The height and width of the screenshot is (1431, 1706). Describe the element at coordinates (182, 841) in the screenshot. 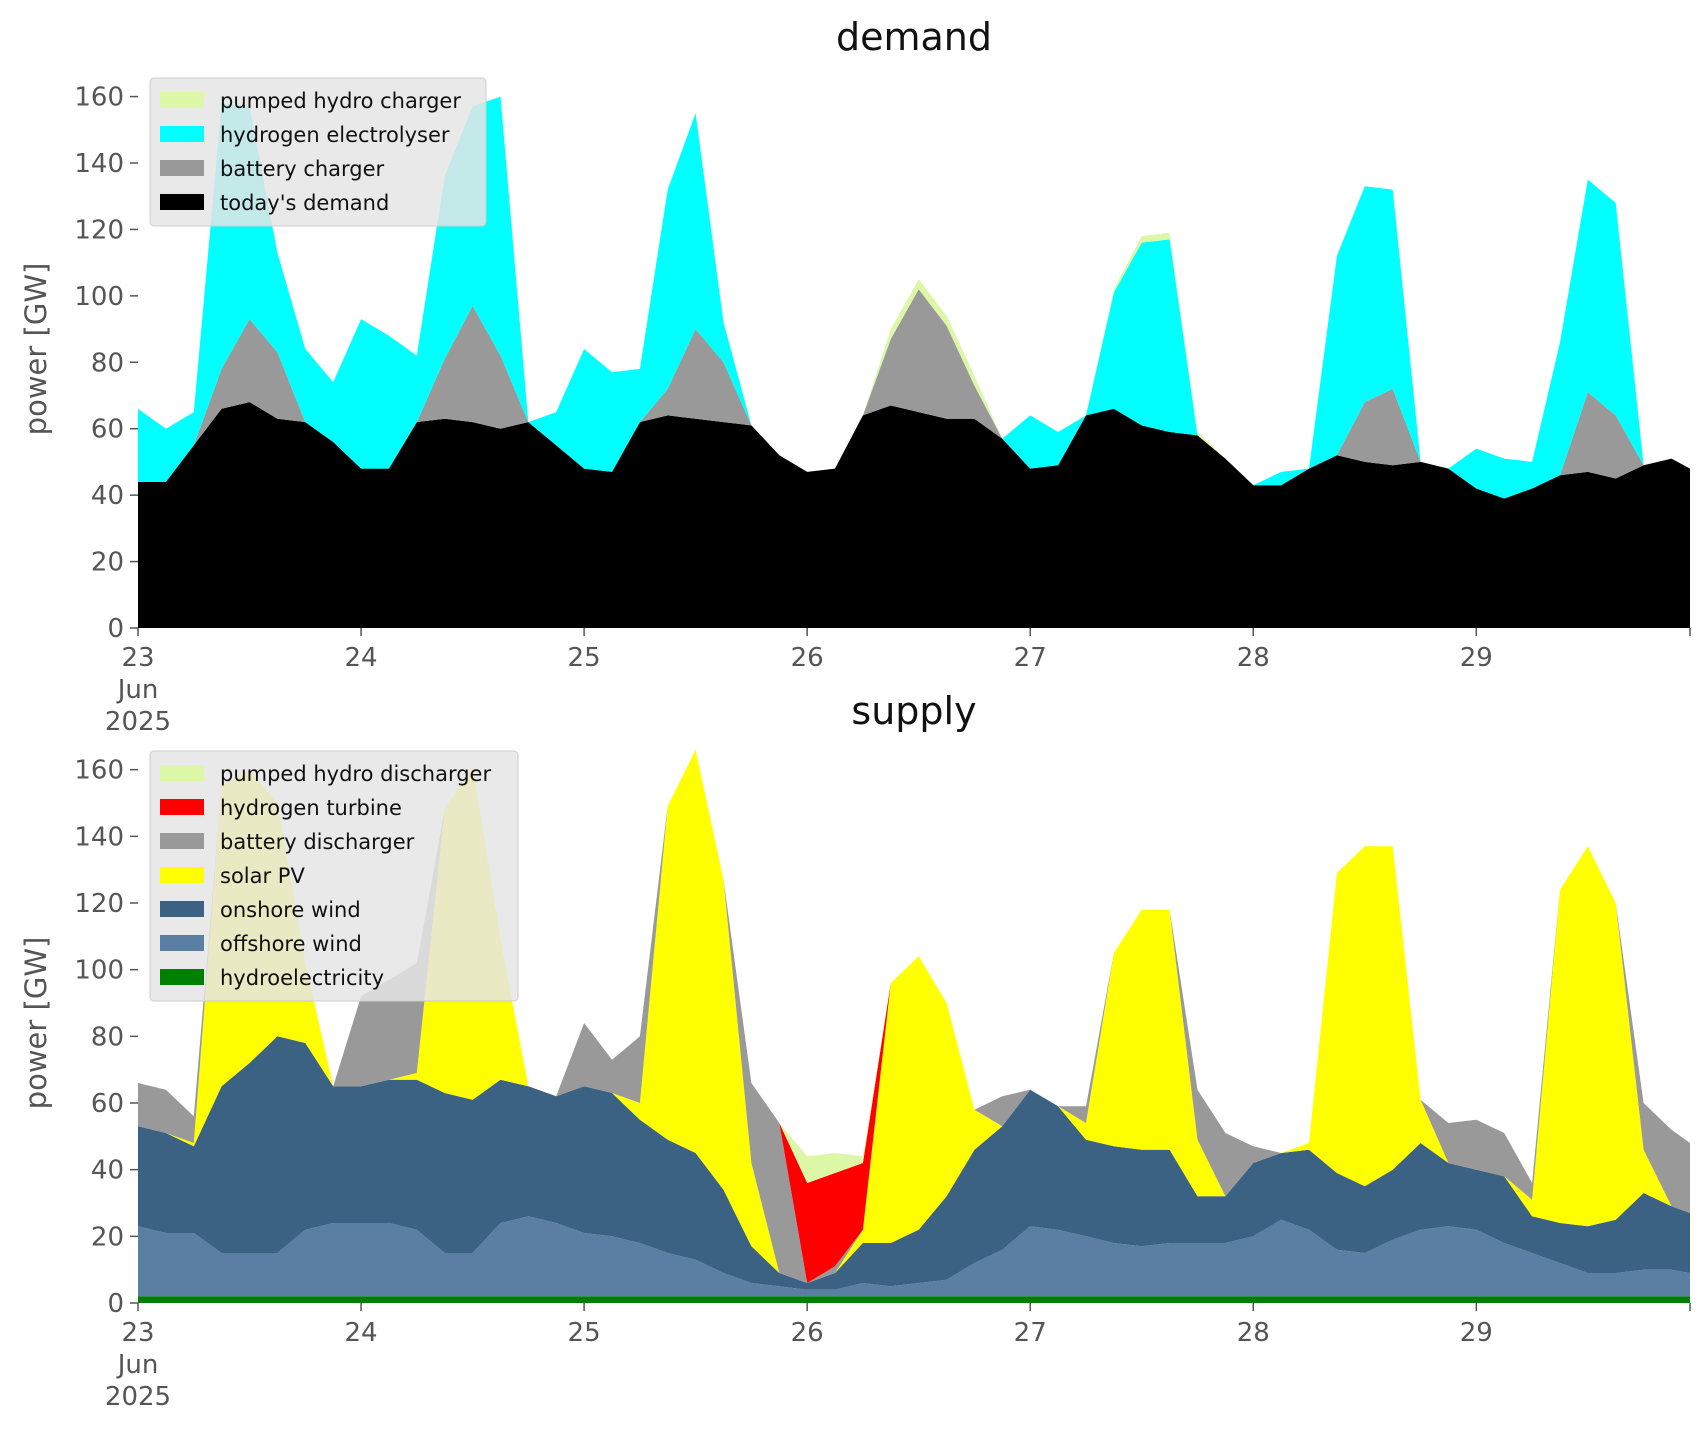

I see `legend-swatch-battery-discharger` at that location.